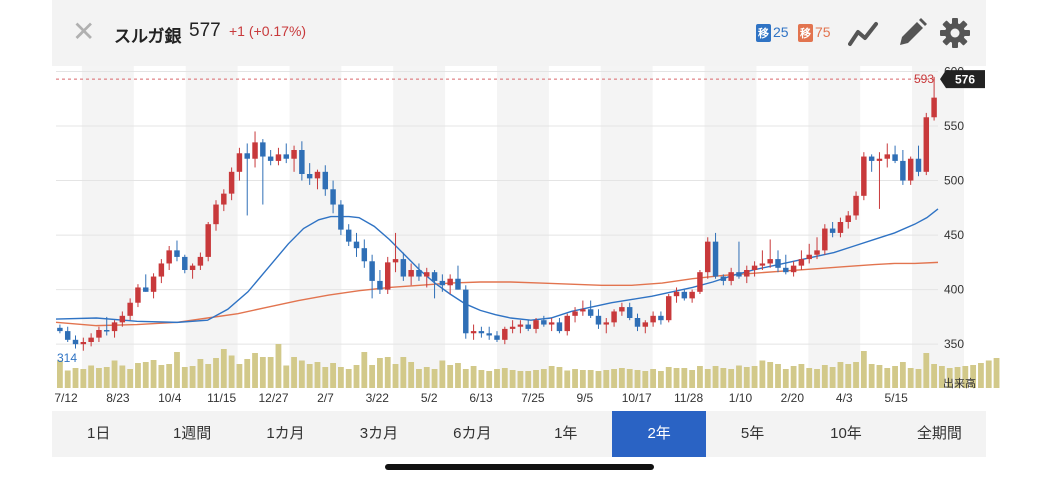 The image size is (1039, 480). I want to click on pencil-icon, so click(912, 33).